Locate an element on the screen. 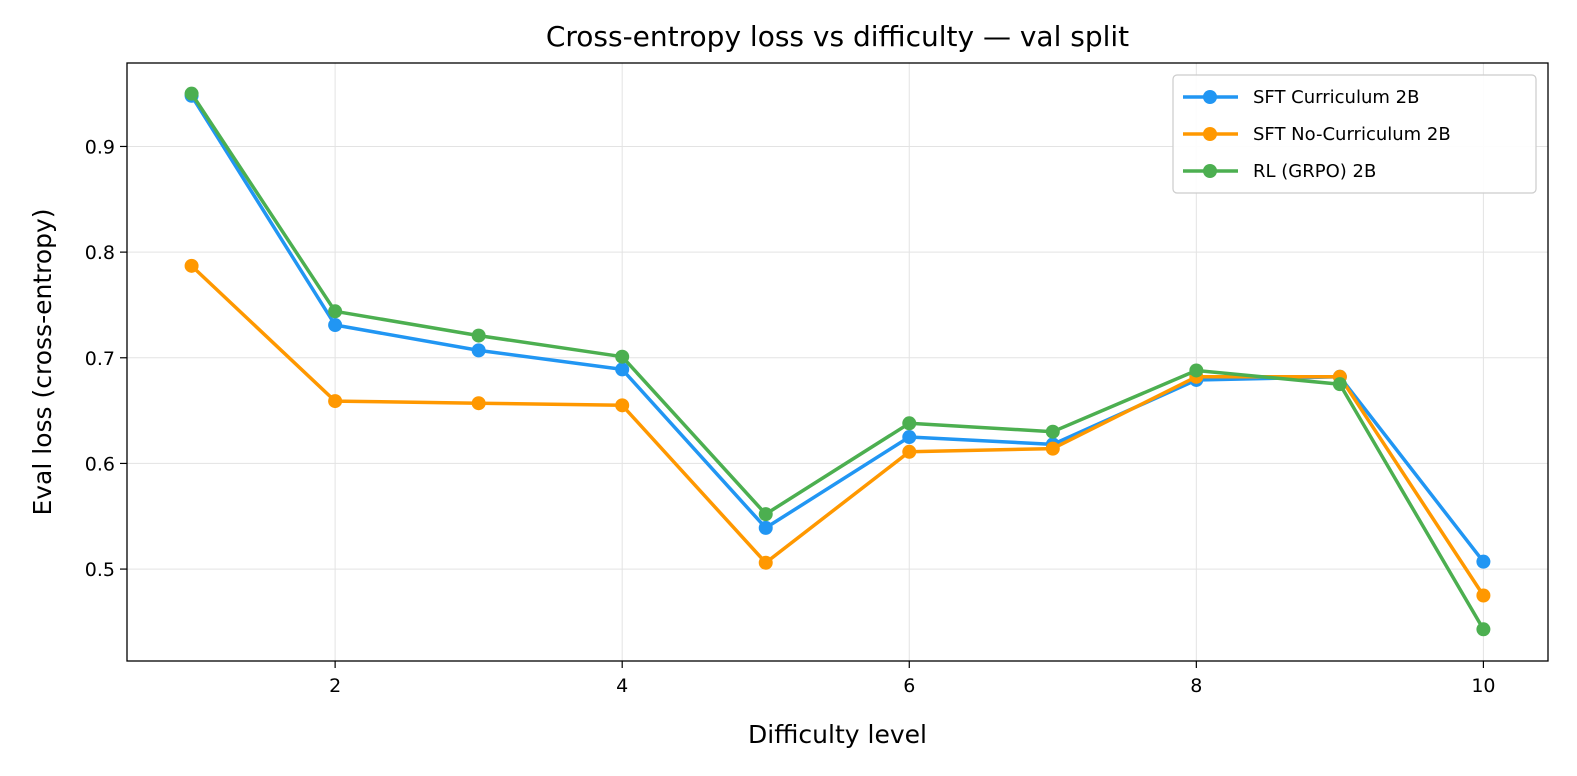 The height and width of the screenshot is (776, 1577). legend-label: SFT No-Curriculum 2B is located at coordinates (1352, 134).